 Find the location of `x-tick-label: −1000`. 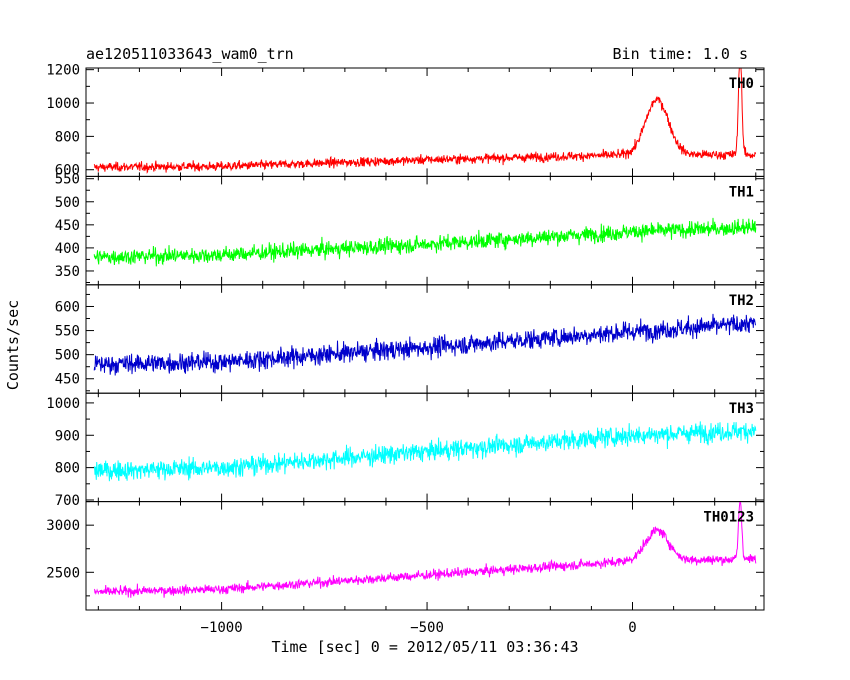

x-tick-label: −1000 is located at coordinates (222, 628).